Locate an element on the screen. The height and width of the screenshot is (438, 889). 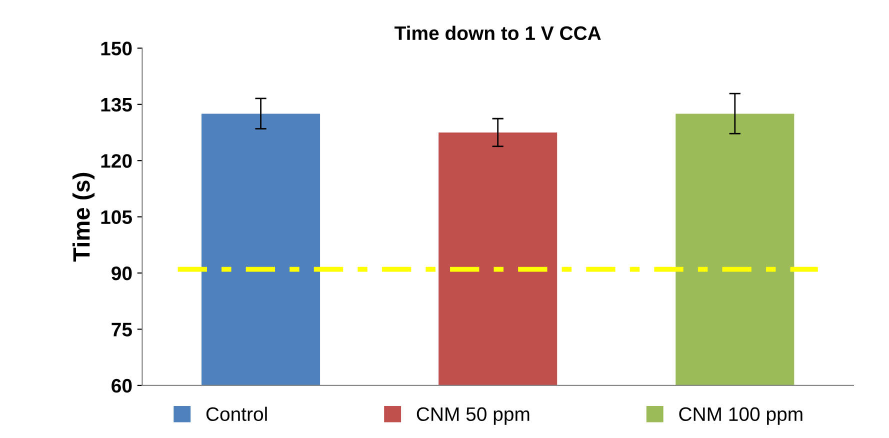
chart-title: Time down to 1 V CCA is located at coordinates (497, 33).